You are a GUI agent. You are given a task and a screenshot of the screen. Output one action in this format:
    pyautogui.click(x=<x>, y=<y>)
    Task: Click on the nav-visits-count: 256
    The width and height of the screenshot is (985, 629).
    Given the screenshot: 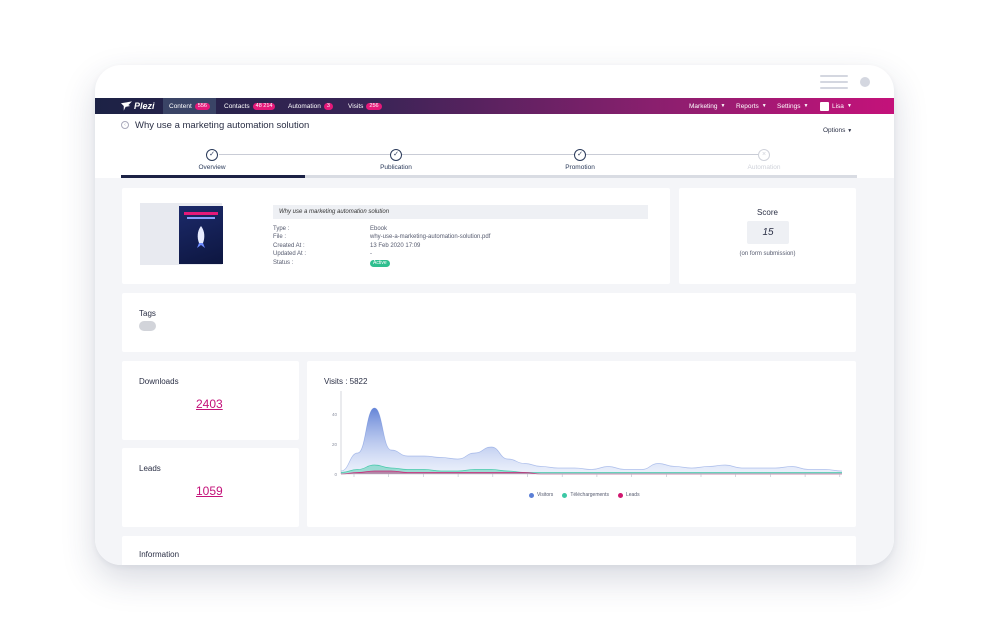 What is the action you would take?
    pyautogui.click(x=374, y=106)
    